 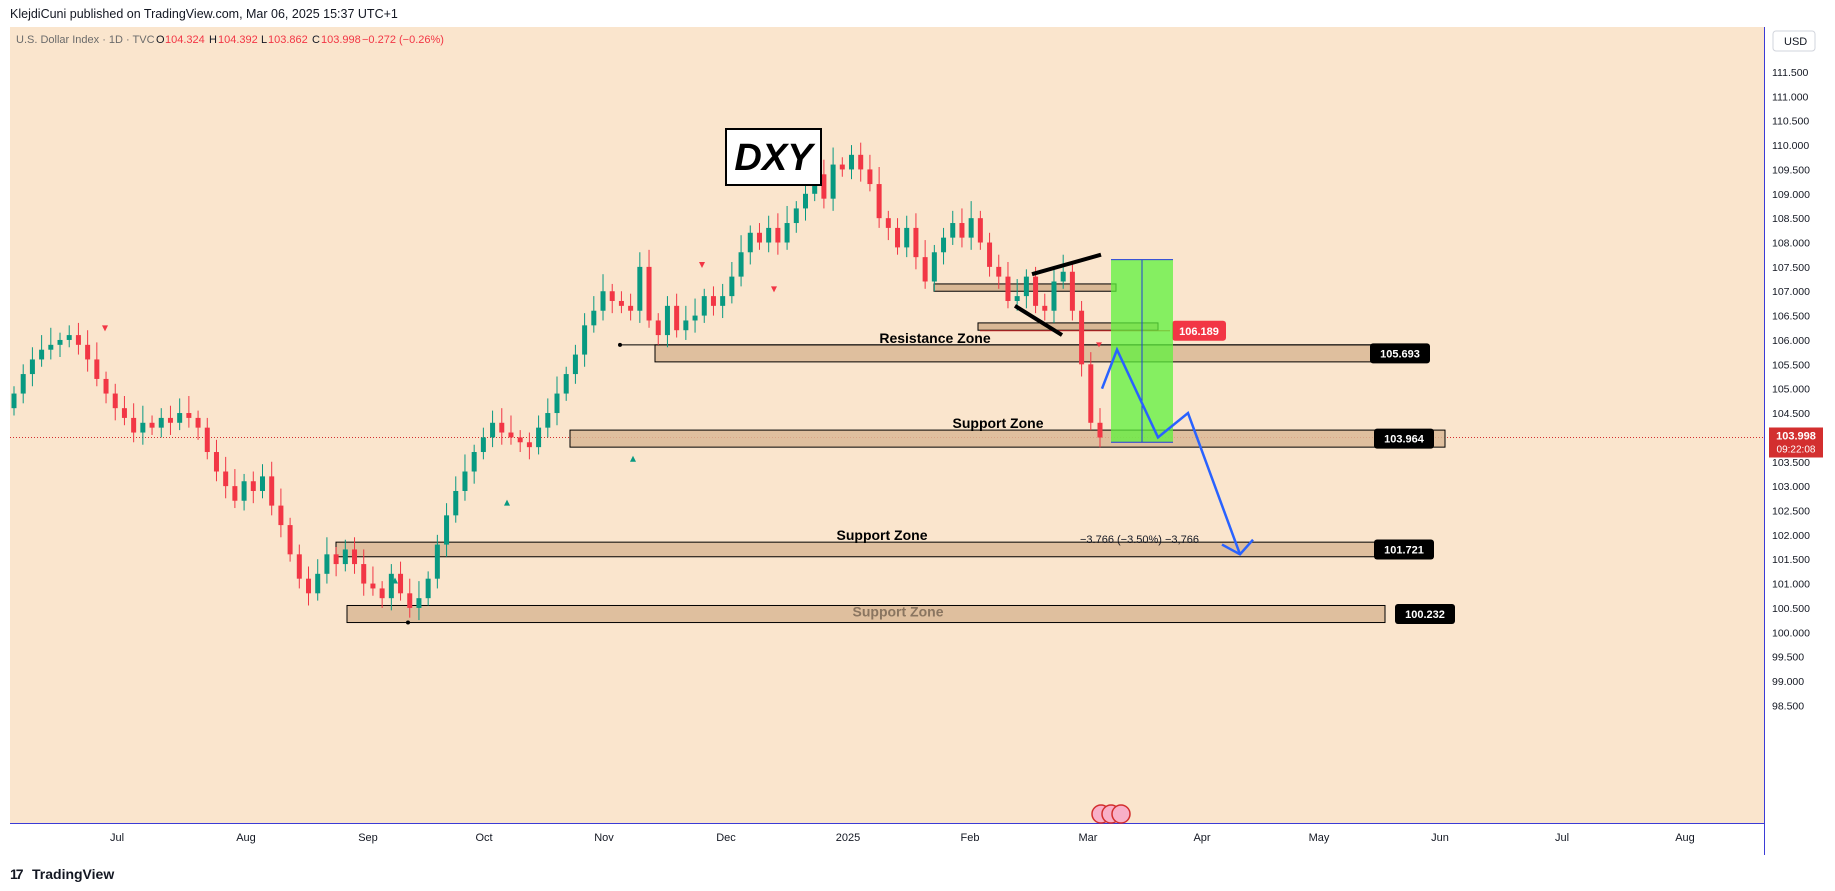 I want to click on y-tick-label: 99.000, so click(x=1788, y=682).